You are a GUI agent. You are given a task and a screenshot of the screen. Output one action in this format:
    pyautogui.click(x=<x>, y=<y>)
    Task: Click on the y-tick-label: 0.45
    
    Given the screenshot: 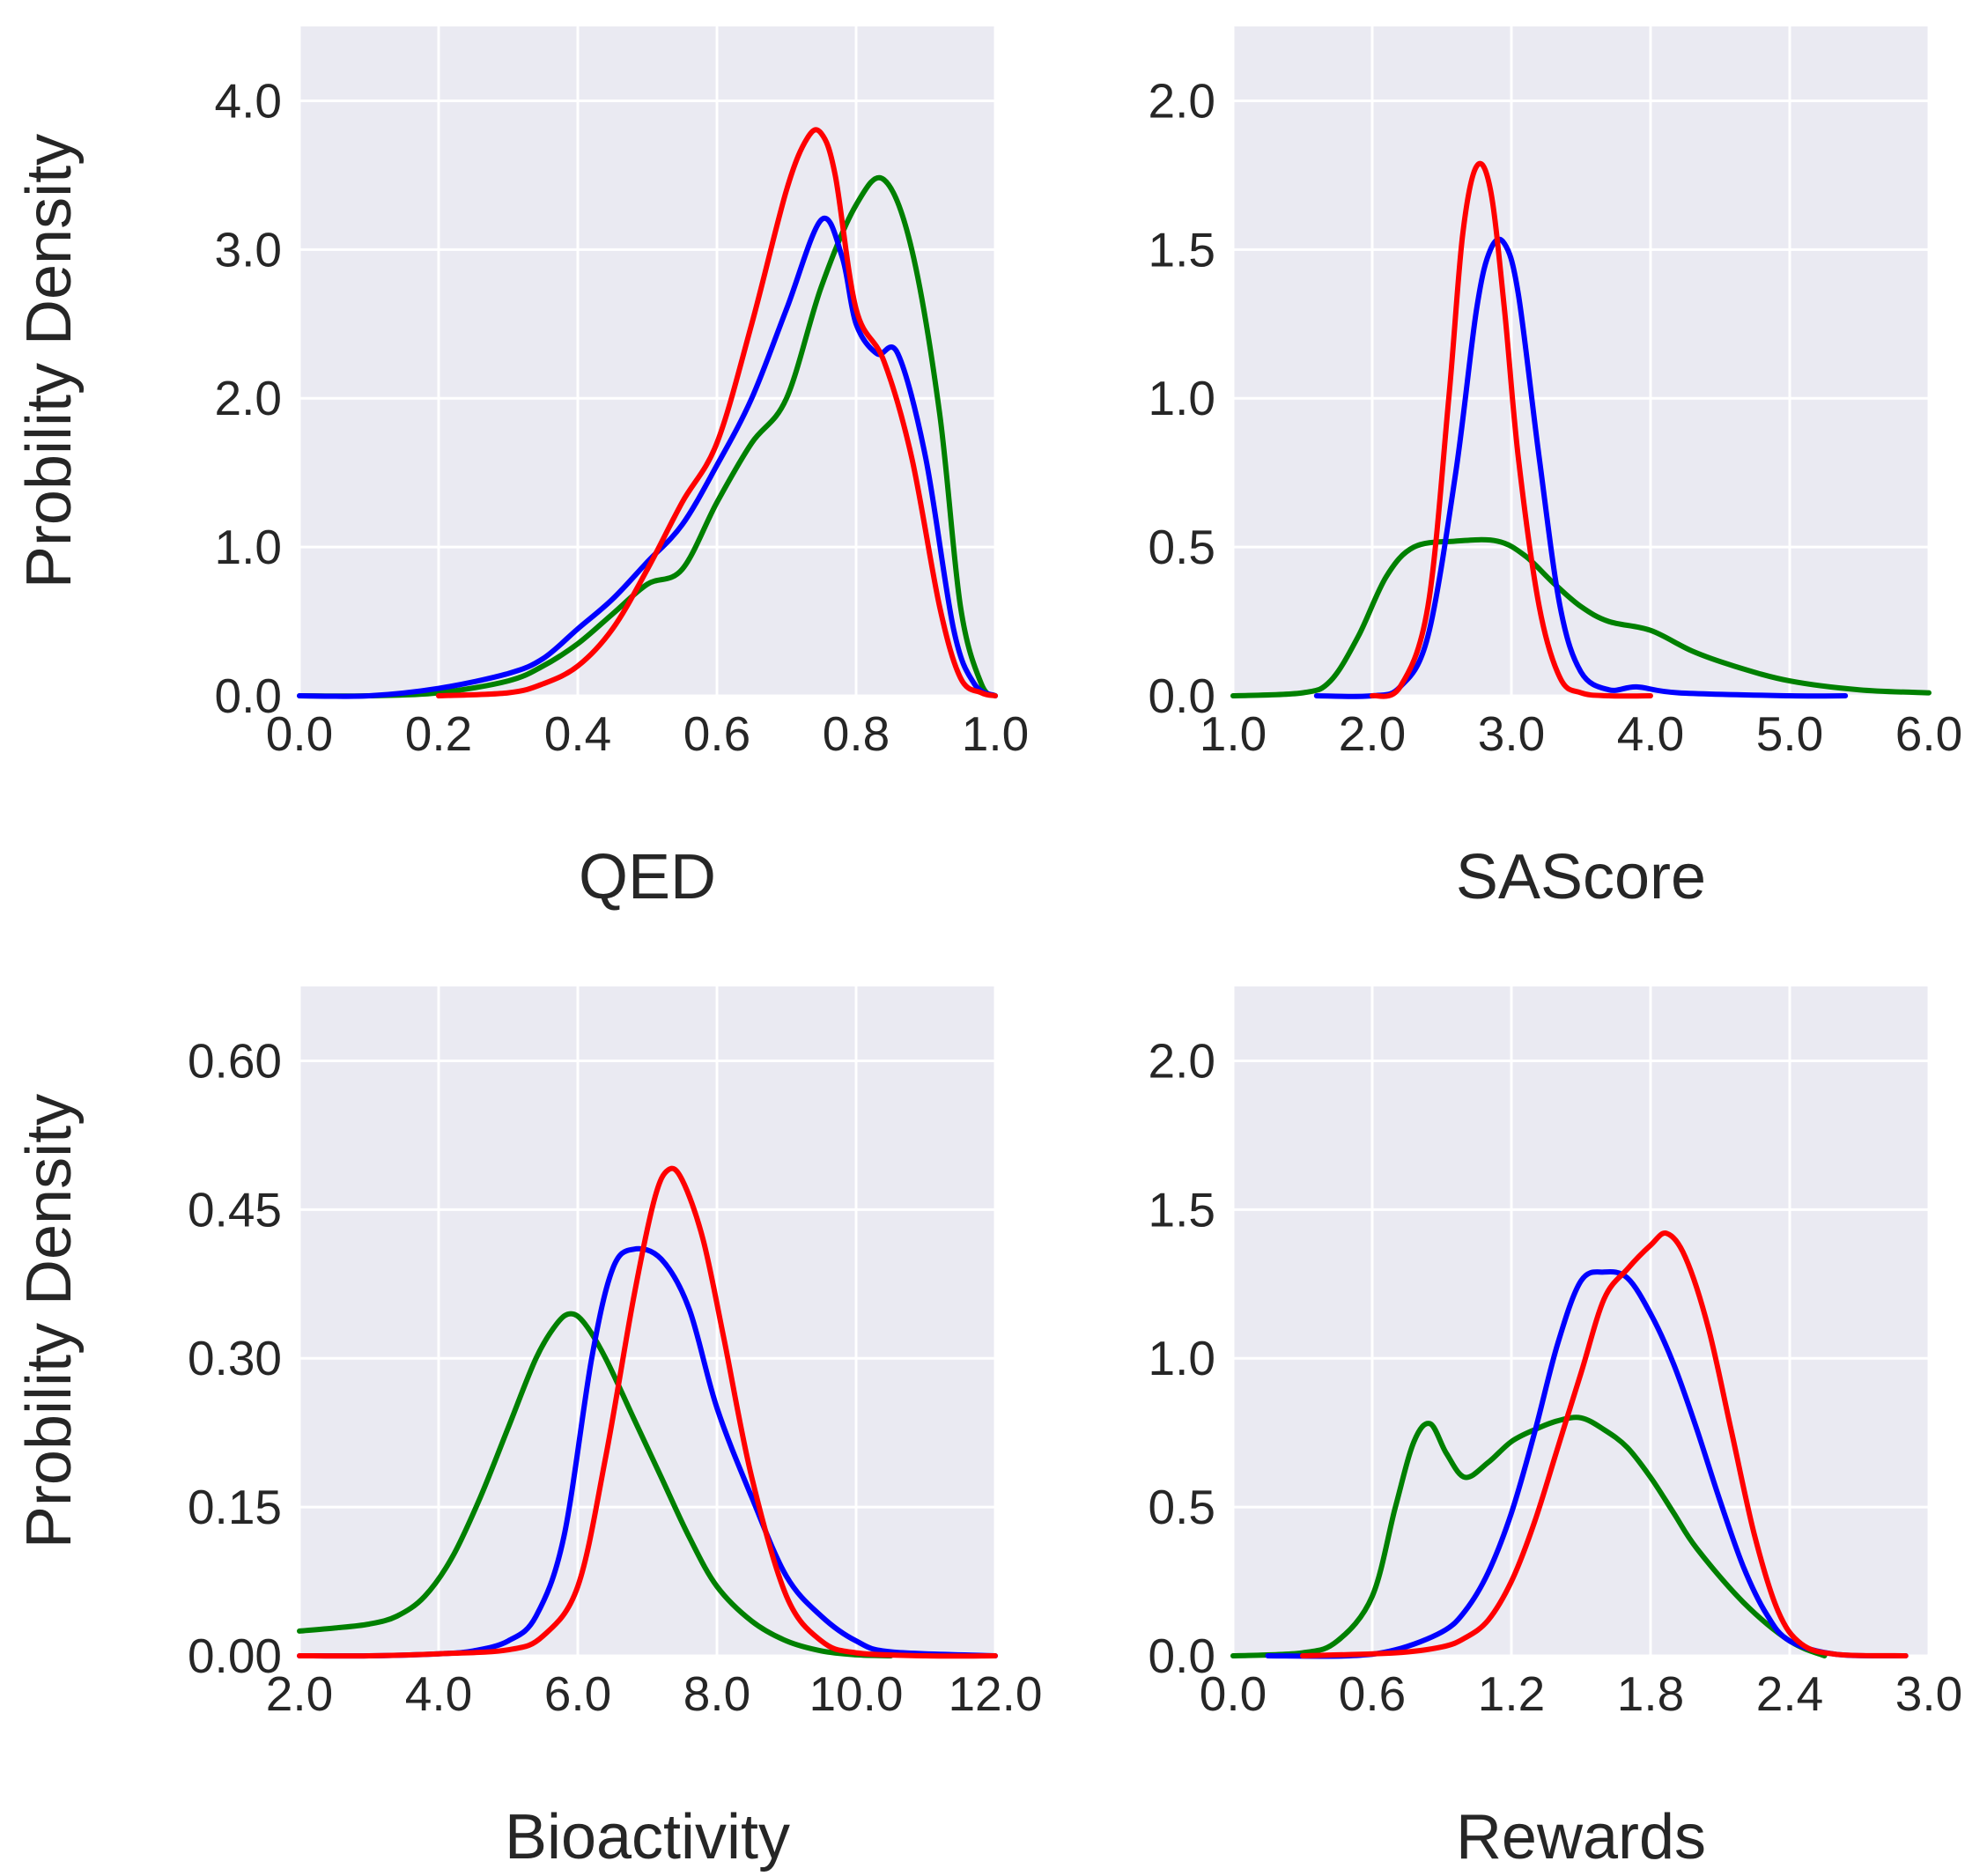 What is the action you would take?
    pyautogui.click(x=235, y=1209)
    